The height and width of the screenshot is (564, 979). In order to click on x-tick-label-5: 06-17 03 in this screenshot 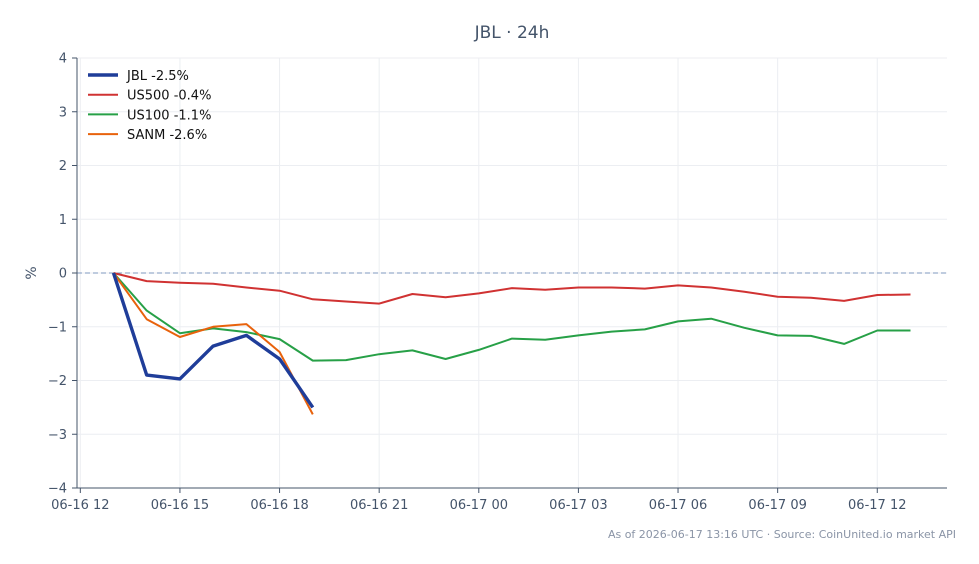, I will do `click(578, 505)`.